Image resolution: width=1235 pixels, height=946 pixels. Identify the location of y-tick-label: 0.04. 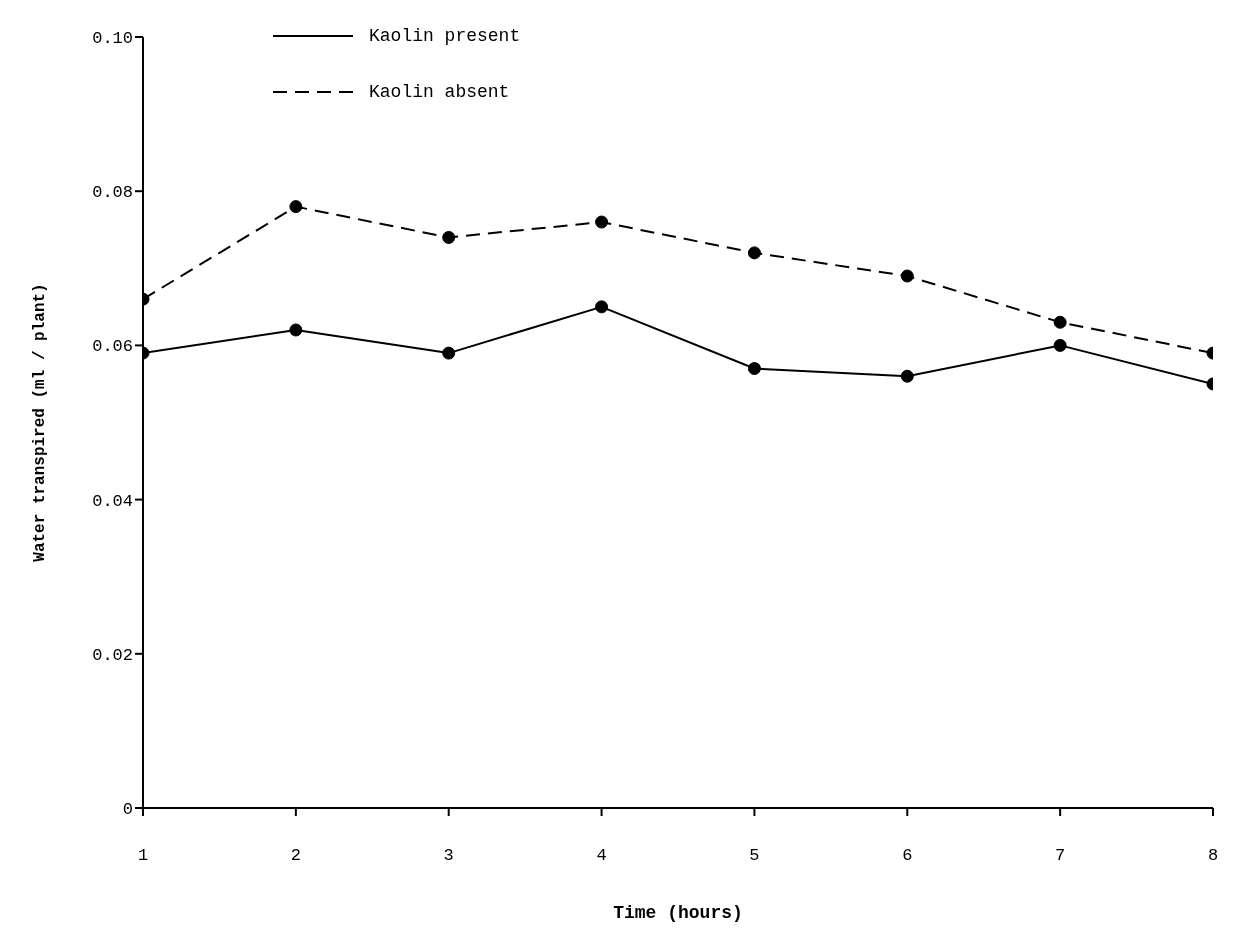
(112, 501).